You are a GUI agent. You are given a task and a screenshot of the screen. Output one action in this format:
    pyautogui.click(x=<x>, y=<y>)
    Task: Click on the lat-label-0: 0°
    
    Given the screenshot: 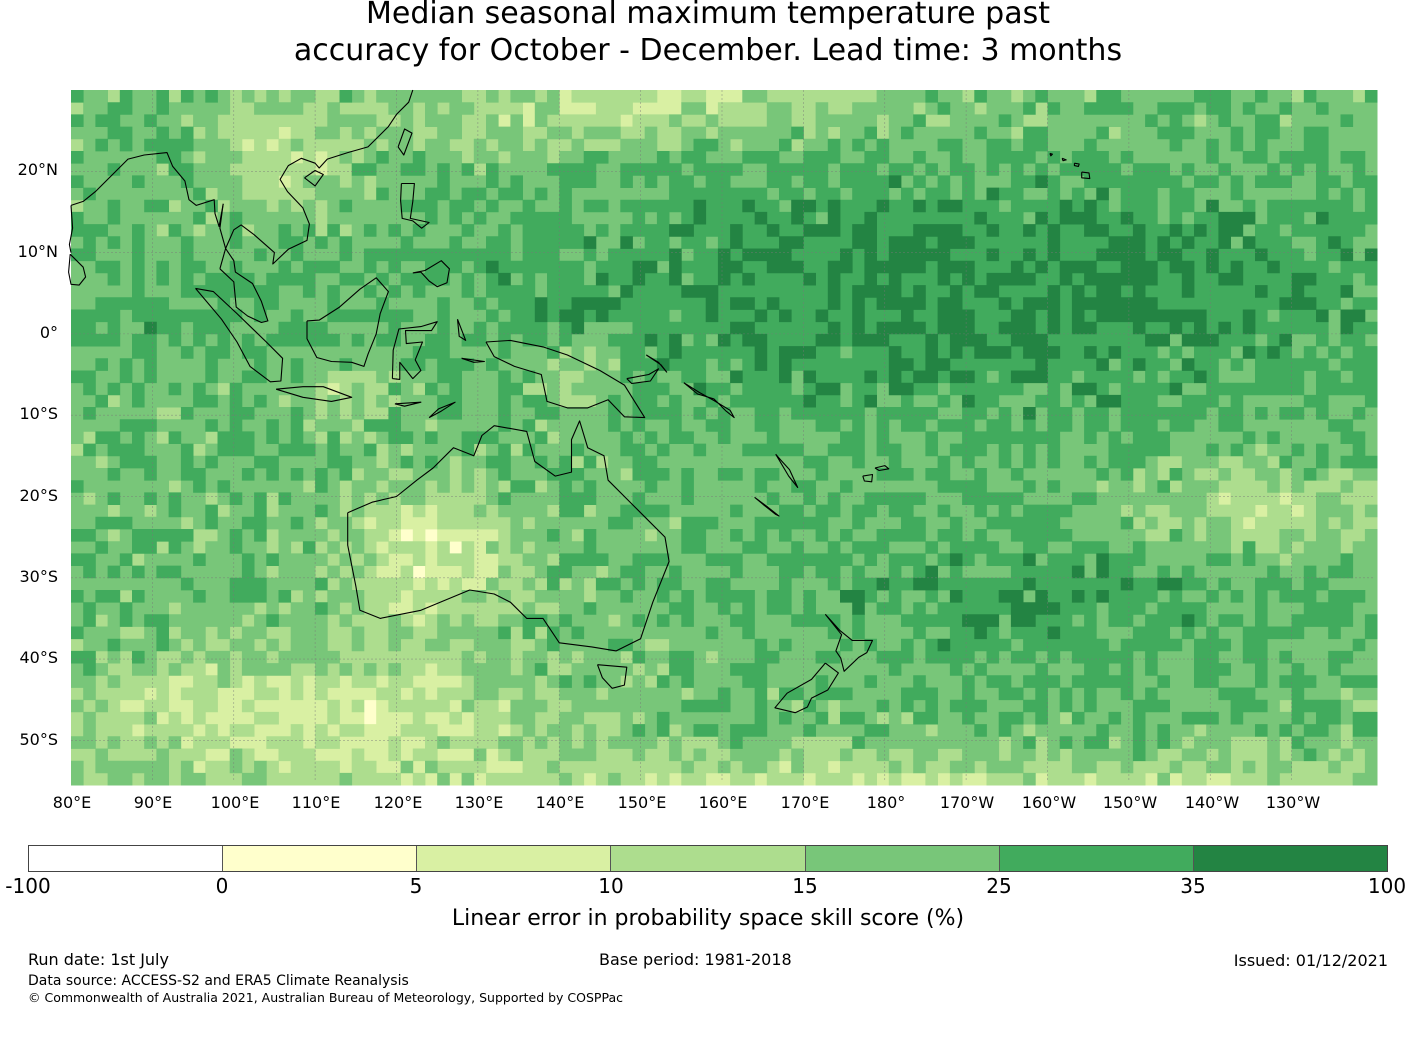 What is the action you would take?
    pyautogui.click(x=48, y=332)
    